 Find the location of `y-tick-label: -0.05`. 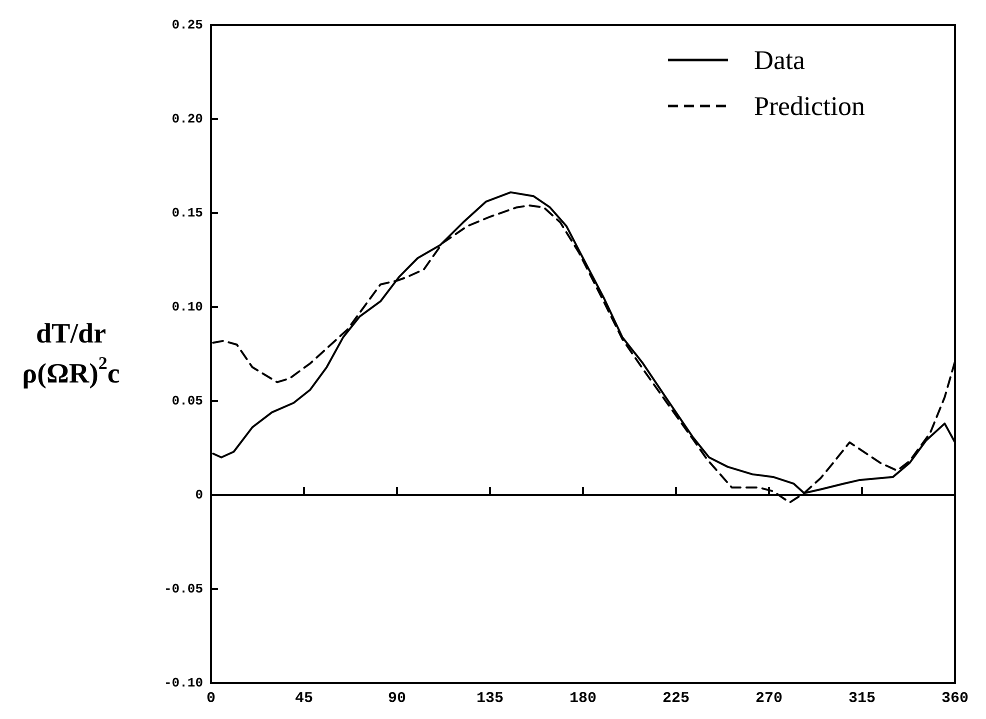

y-tick-label: -0.05 is located at coordinates (184, 589).